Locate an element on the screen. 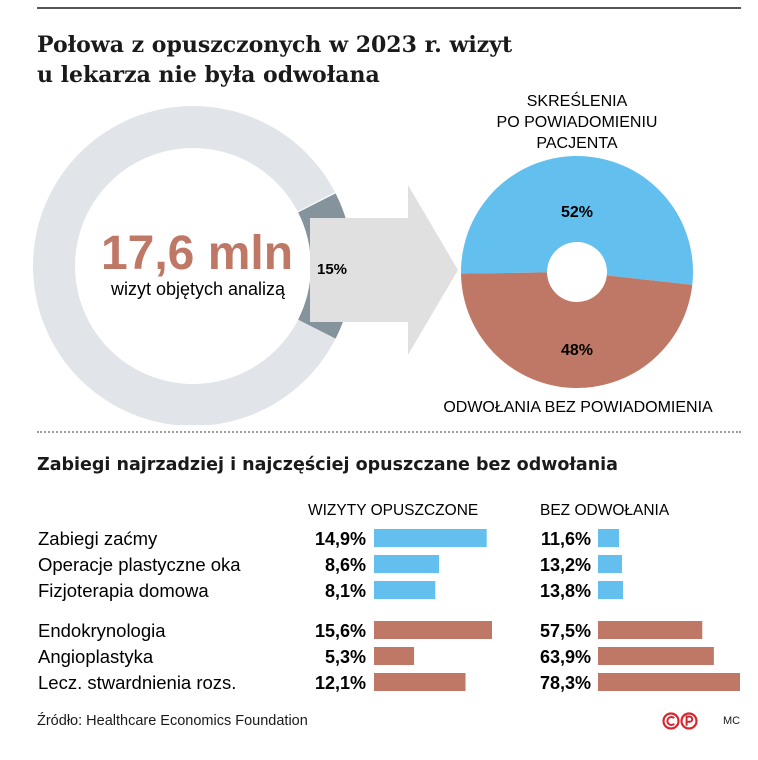 The width and height of the screenshot is (758, 760). category-label: Operacje plastyczne oka is located at coordinates (139, 564).